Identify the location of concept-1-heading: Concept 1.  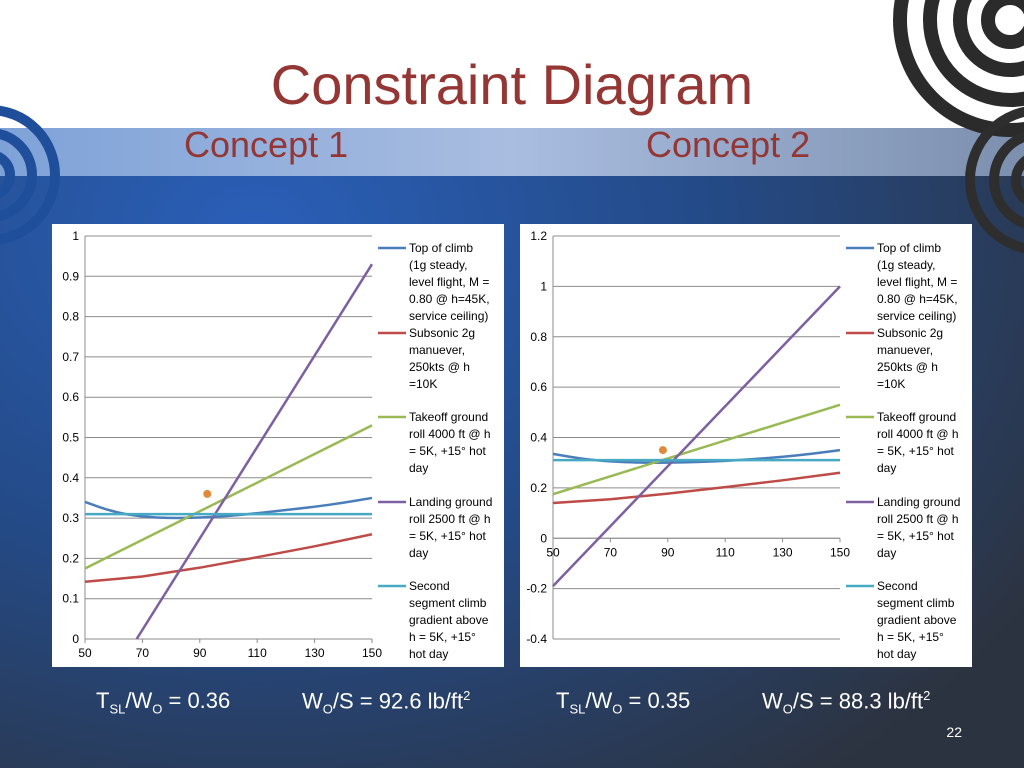
(266, 144).